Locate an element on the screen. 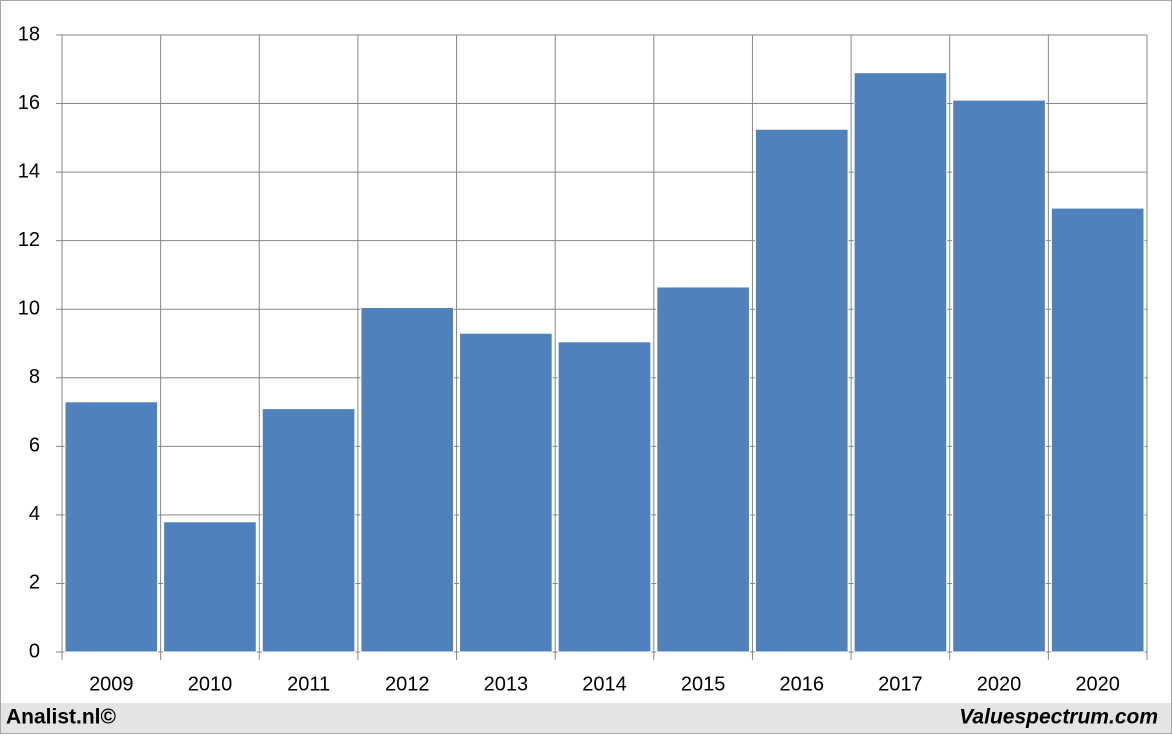 This screenshot has height=739, width=1172. y-tick-label: 0 is located at coordinates (34, 651).